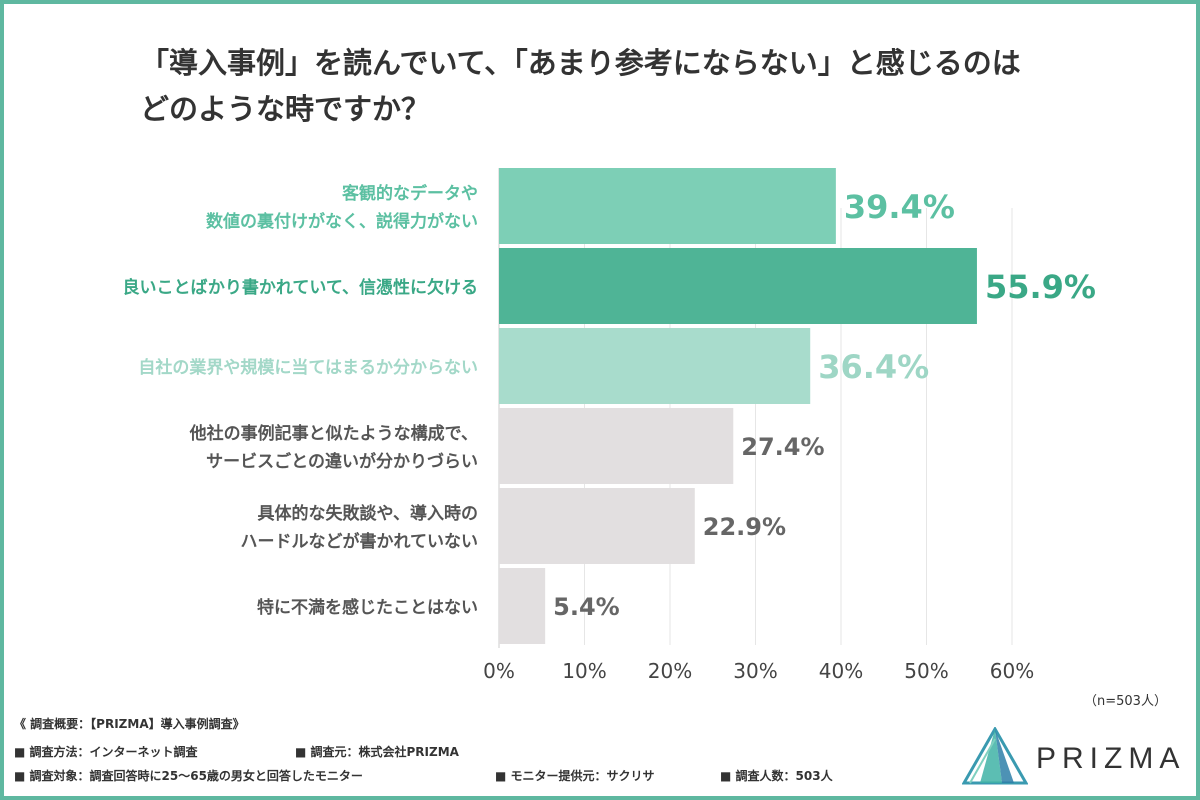  What do you see at coordinates (586, 607) in the screenshot?
I see `data-label: 5.4%` at bounding box center [586, 607].